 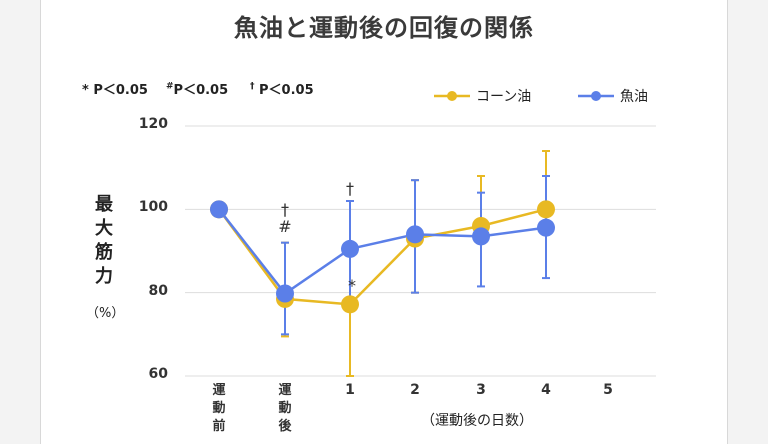 I want to click on x-tick-label: 運動後, so click(x=285, y=408).